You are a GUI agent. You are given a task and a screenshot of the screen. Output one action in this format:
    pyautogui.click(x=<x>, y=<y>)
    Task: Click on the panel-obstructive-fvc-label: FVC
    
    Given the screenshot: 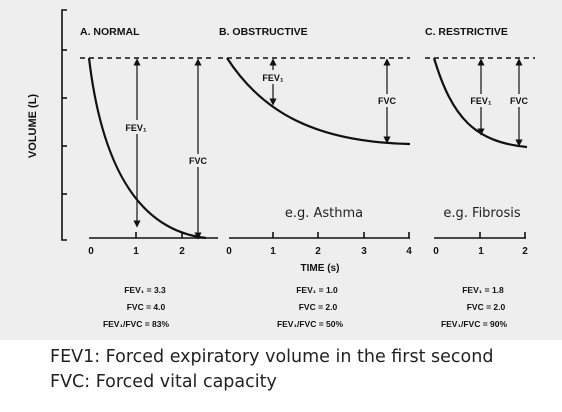 What is the action you would take?
    pyautogui.click(x=387, y=101)
    